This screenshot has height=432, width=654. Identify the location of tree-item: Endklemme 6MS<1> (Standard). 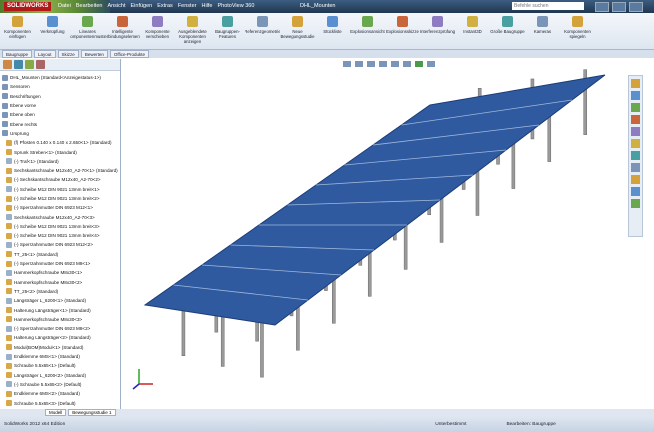
(61, 356).